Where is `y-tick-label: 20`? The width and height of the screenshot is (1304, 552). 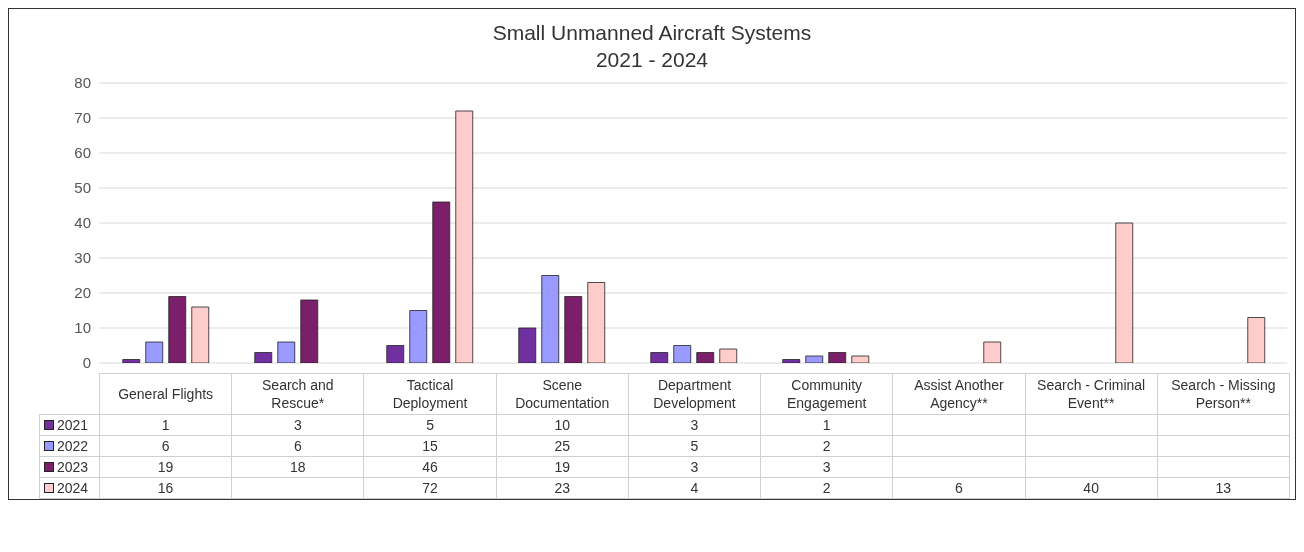 y-tick-label: 20 is located at coordinates (82, 293).